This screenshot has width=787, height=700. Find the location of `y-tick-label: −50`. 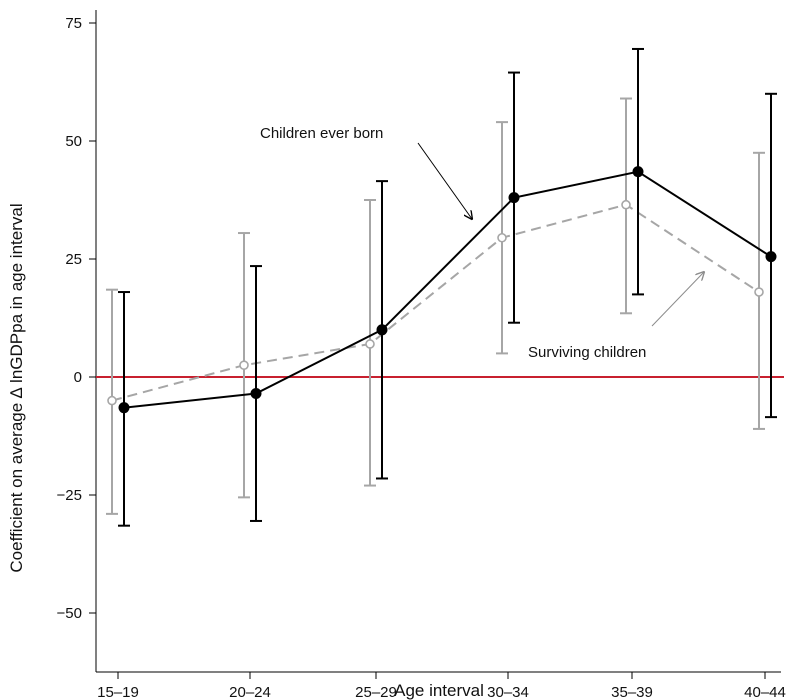

y-tick-label: −50 is located at coordinates (69, 613).